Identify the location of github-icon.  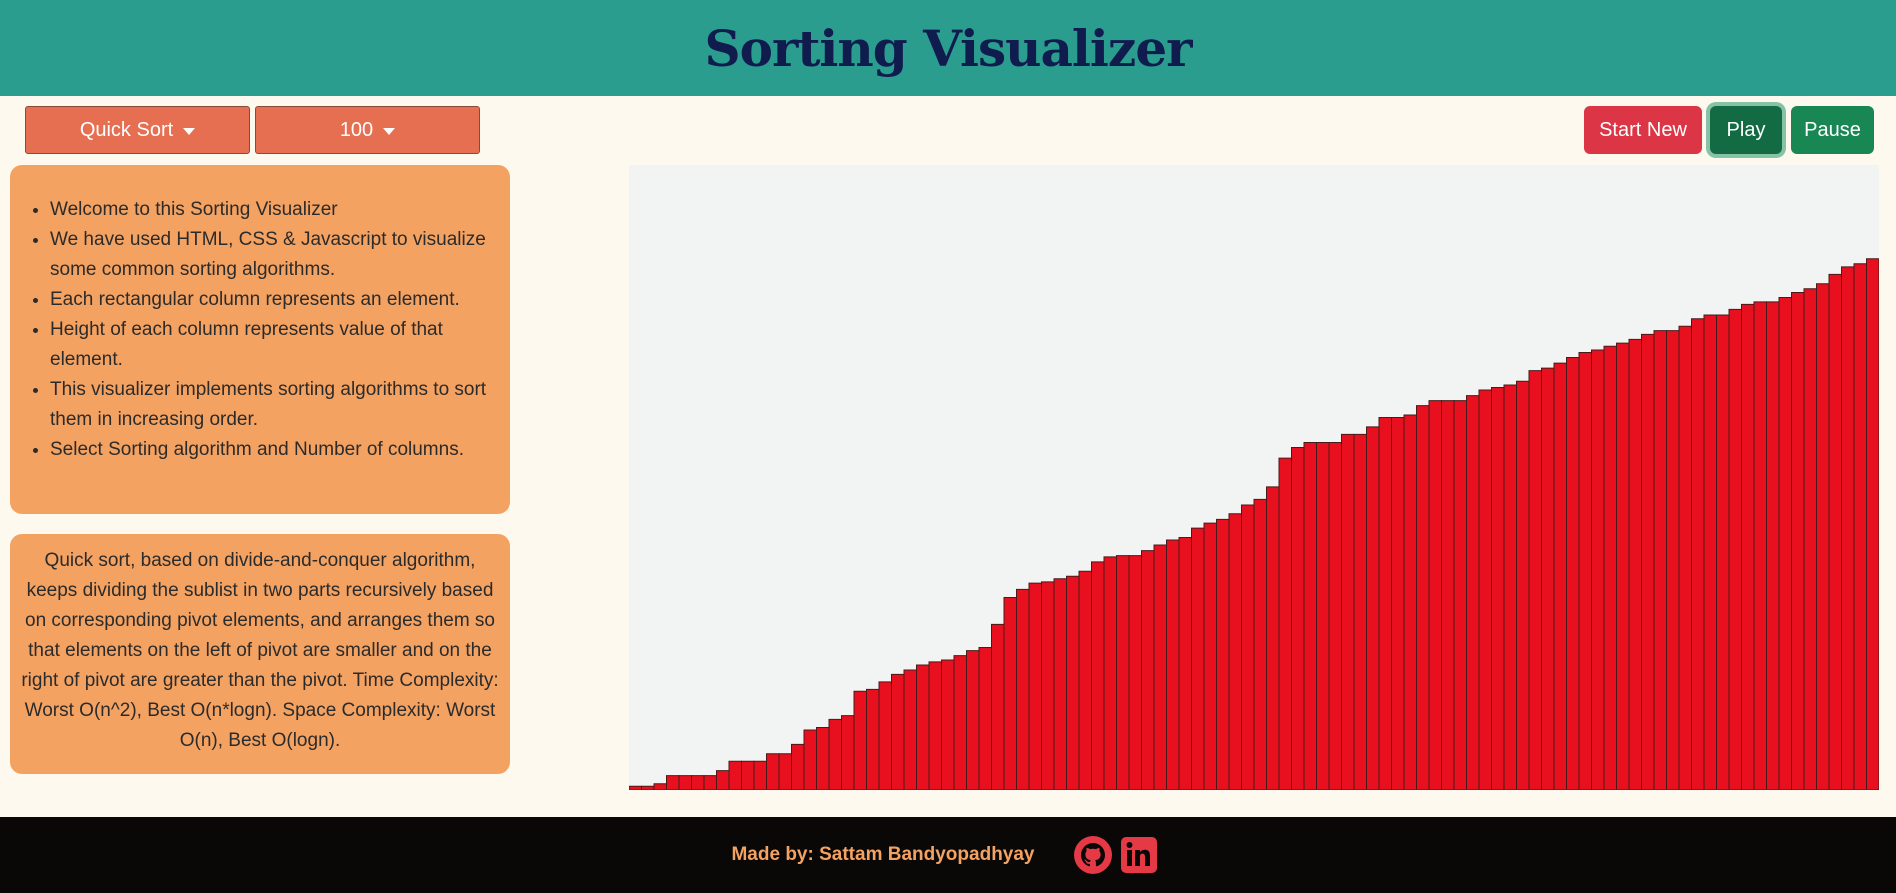
(1093, 855).